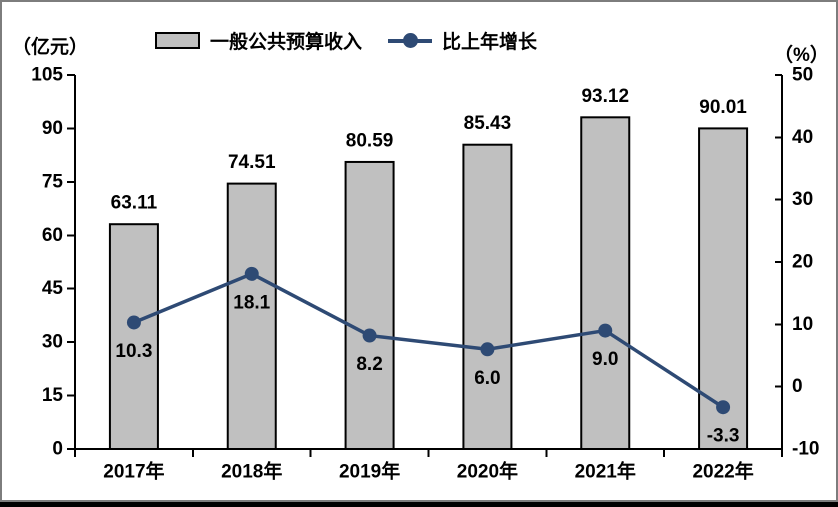 The height and width of the screenshot is (507, 838). Describe the element at coordinates (487, 378) in the screenshot. I see `line-data-label: 6.0` at that location.